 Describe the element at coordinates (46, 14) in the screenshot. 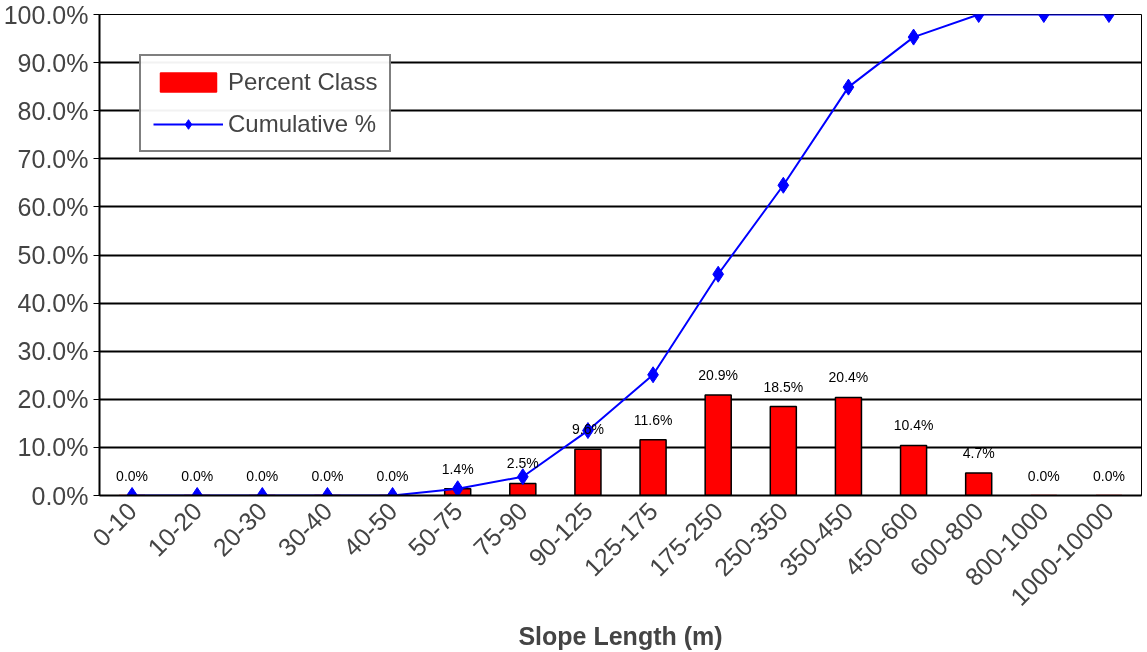

I see `y-tick-label: 100.0%` at that location.